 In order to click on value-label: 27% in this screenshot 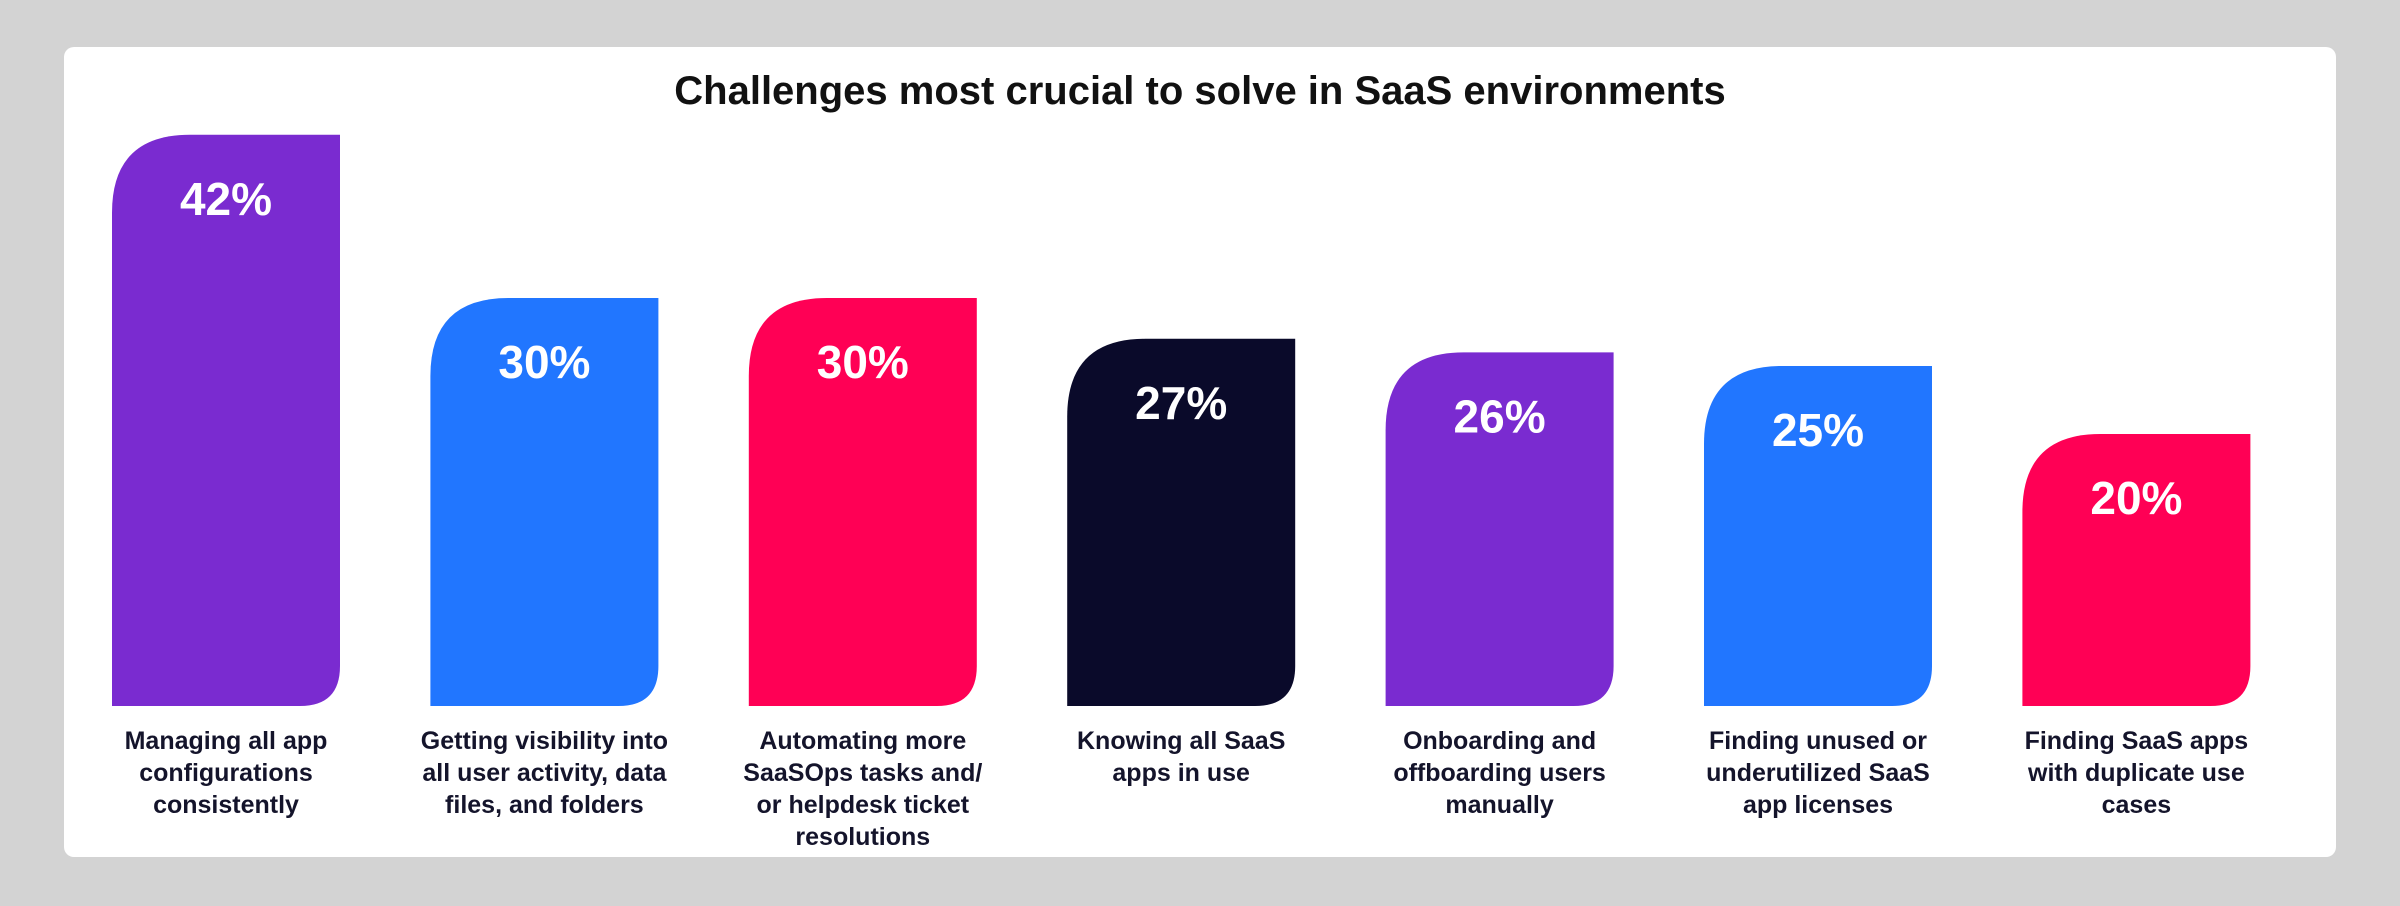, I will do `click(1181, 403)`.